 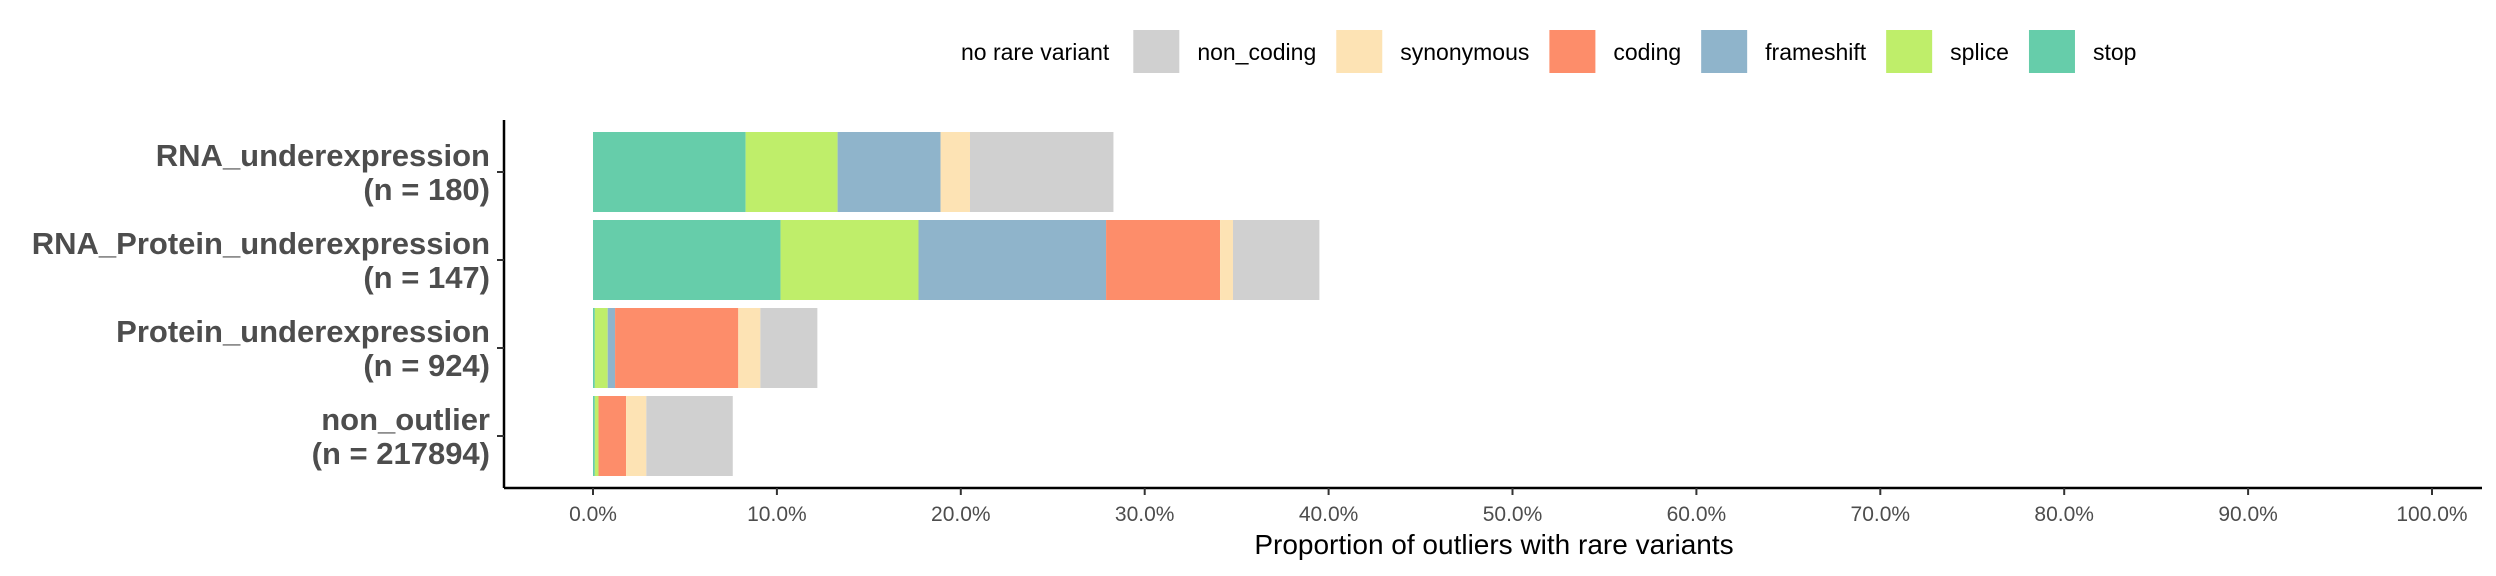 I want to click on bar-rna-underexpression-frameshift, so click(x=889, y=172).